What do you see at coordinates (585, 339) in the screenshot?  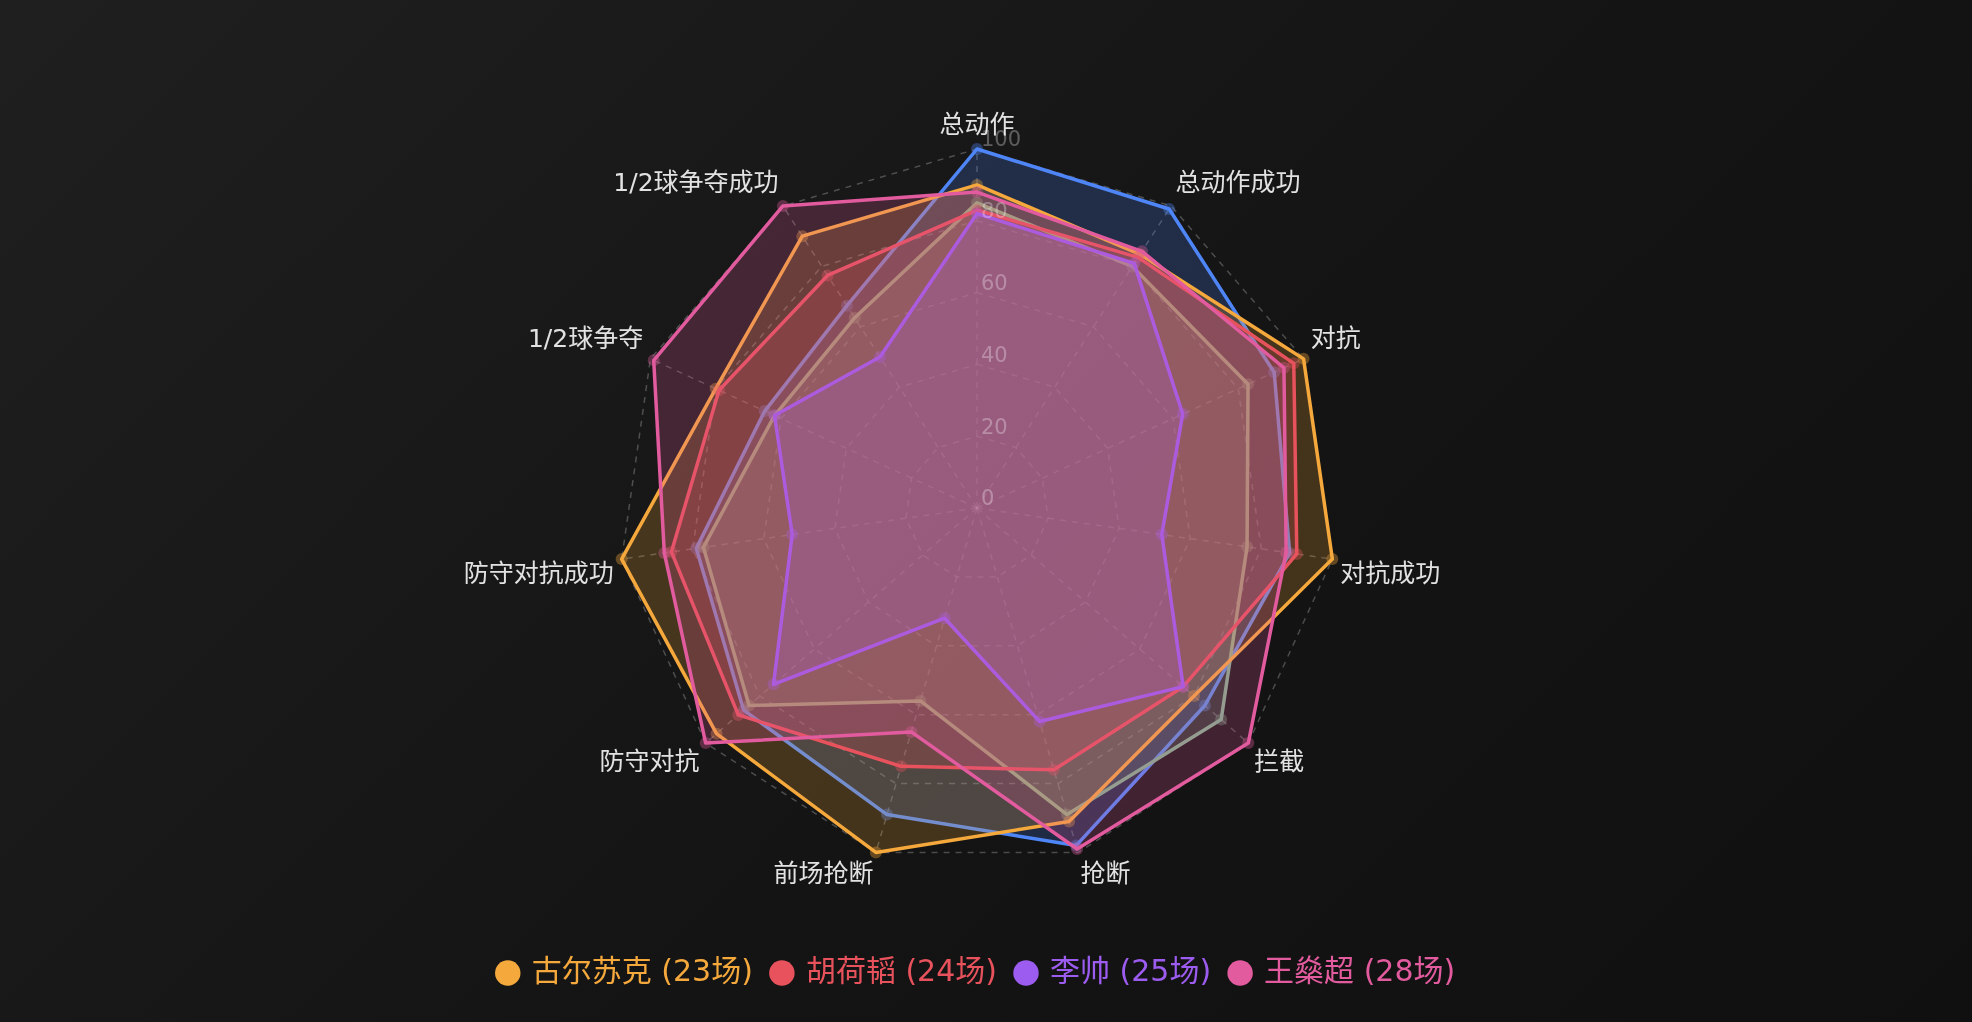 I see `spoke-label: 1/2球争夺` at bounding box center [585, 339].